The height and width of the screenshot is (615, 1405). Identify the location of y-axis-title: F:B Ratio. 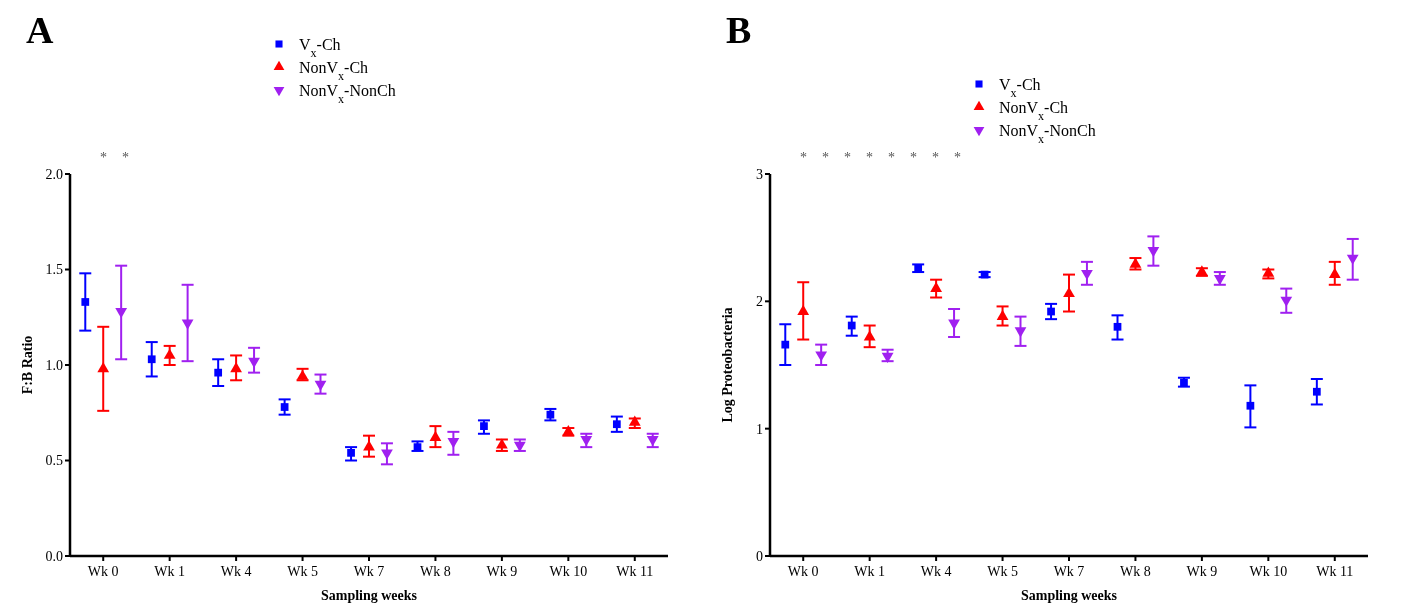
(27, 365).